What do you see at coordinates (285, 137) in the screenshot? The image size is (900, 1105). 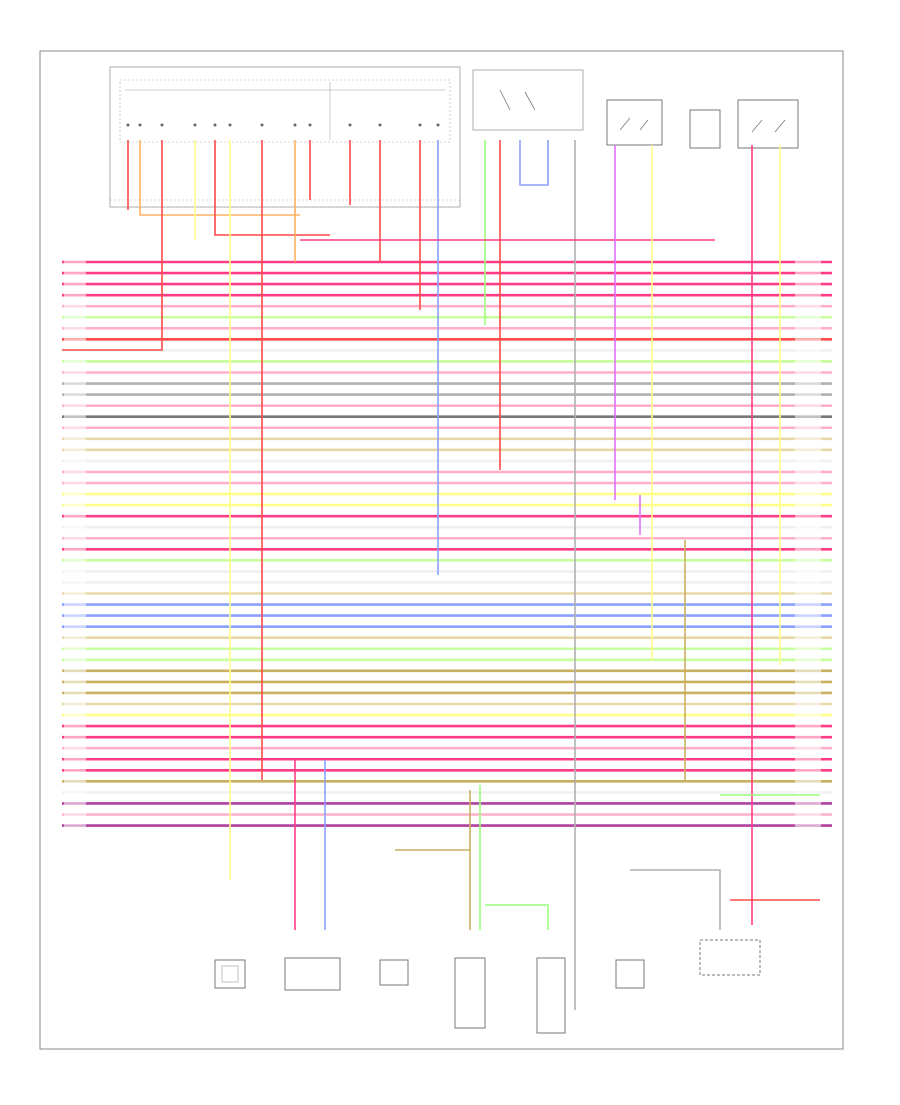 I see `control-module-top-left` at bounding box center [285, 137].